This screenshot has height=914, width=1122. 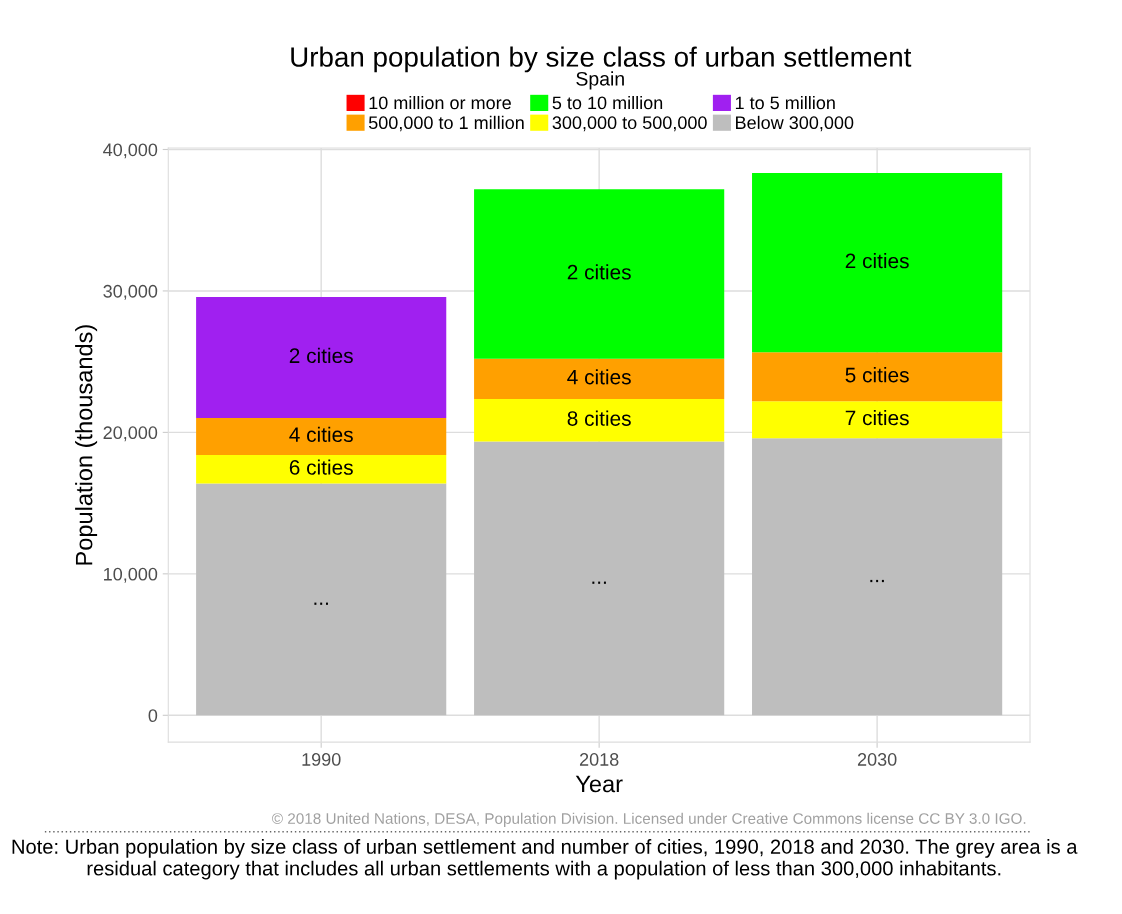 I want to click on y-axis-title: Population (thousands), so click(x=86, y=445).